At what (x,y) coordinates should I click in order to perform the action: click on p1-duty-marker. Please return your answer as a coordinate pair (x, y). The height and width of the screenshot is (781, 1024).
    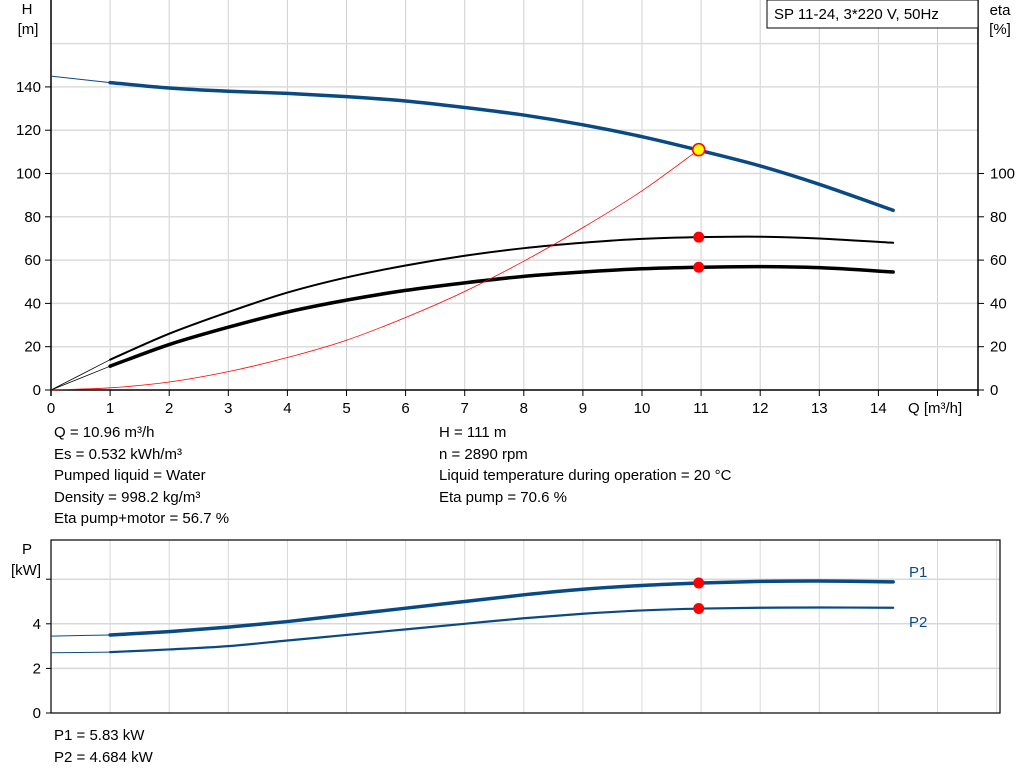
    Looking at the image, I should click on (699, 583).